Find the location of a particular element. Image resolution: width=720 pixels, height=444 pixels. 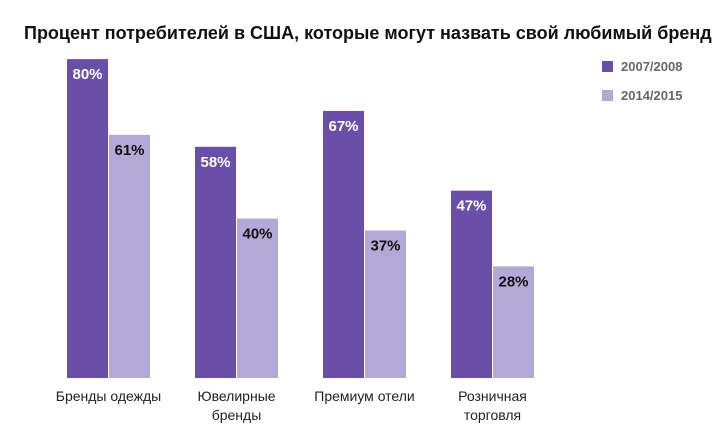

category-label-4-line-1: Розничная is located at coordinates (492, 396).